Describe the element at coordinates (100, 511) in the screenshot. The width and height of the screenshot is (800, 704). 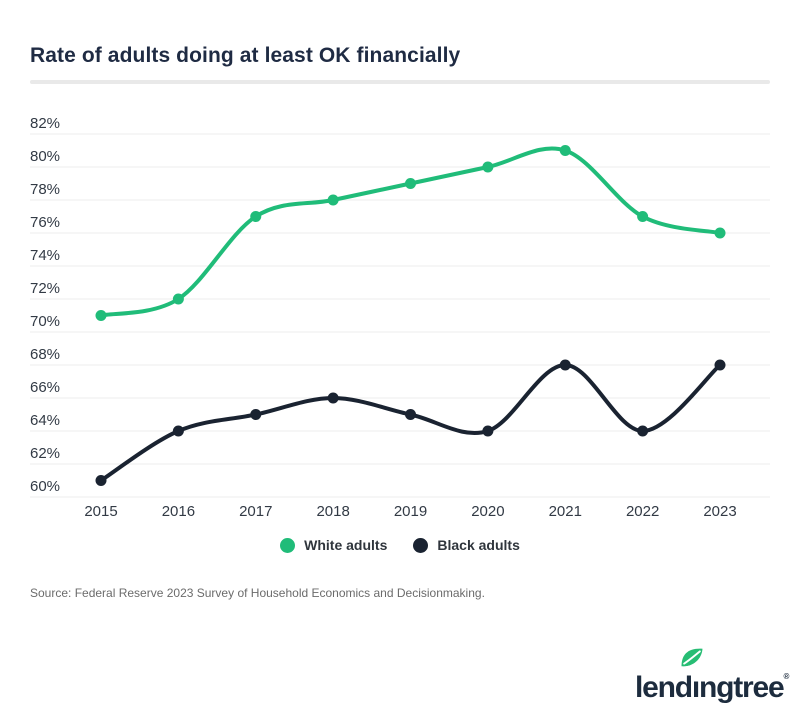
I see `x-axis-tick-label: 2015` at that location.